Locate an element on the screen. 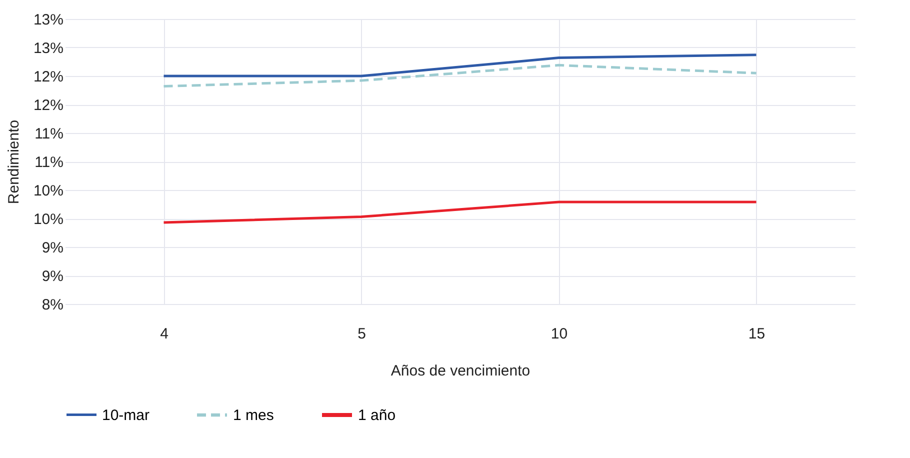 The height and width of the screenshot is (458, 910). x-tick-label: 10 is located at coordinates (559, 334).